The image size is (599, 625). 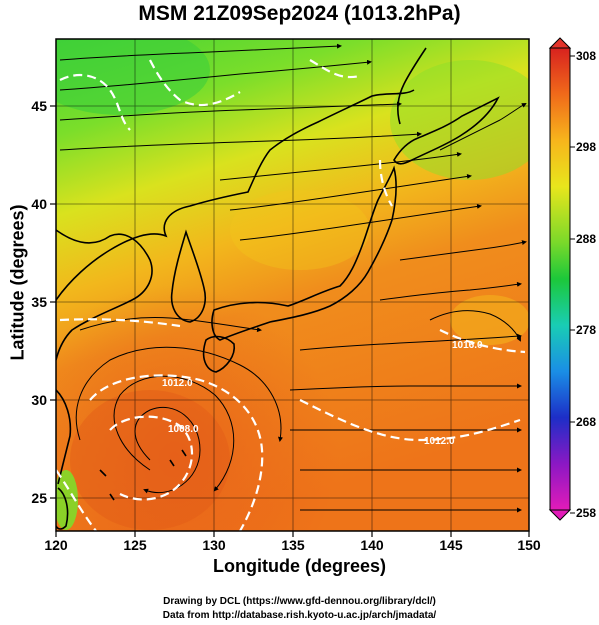 I want to click on isobar-label: 1008.0, so click(x=183, y=429).